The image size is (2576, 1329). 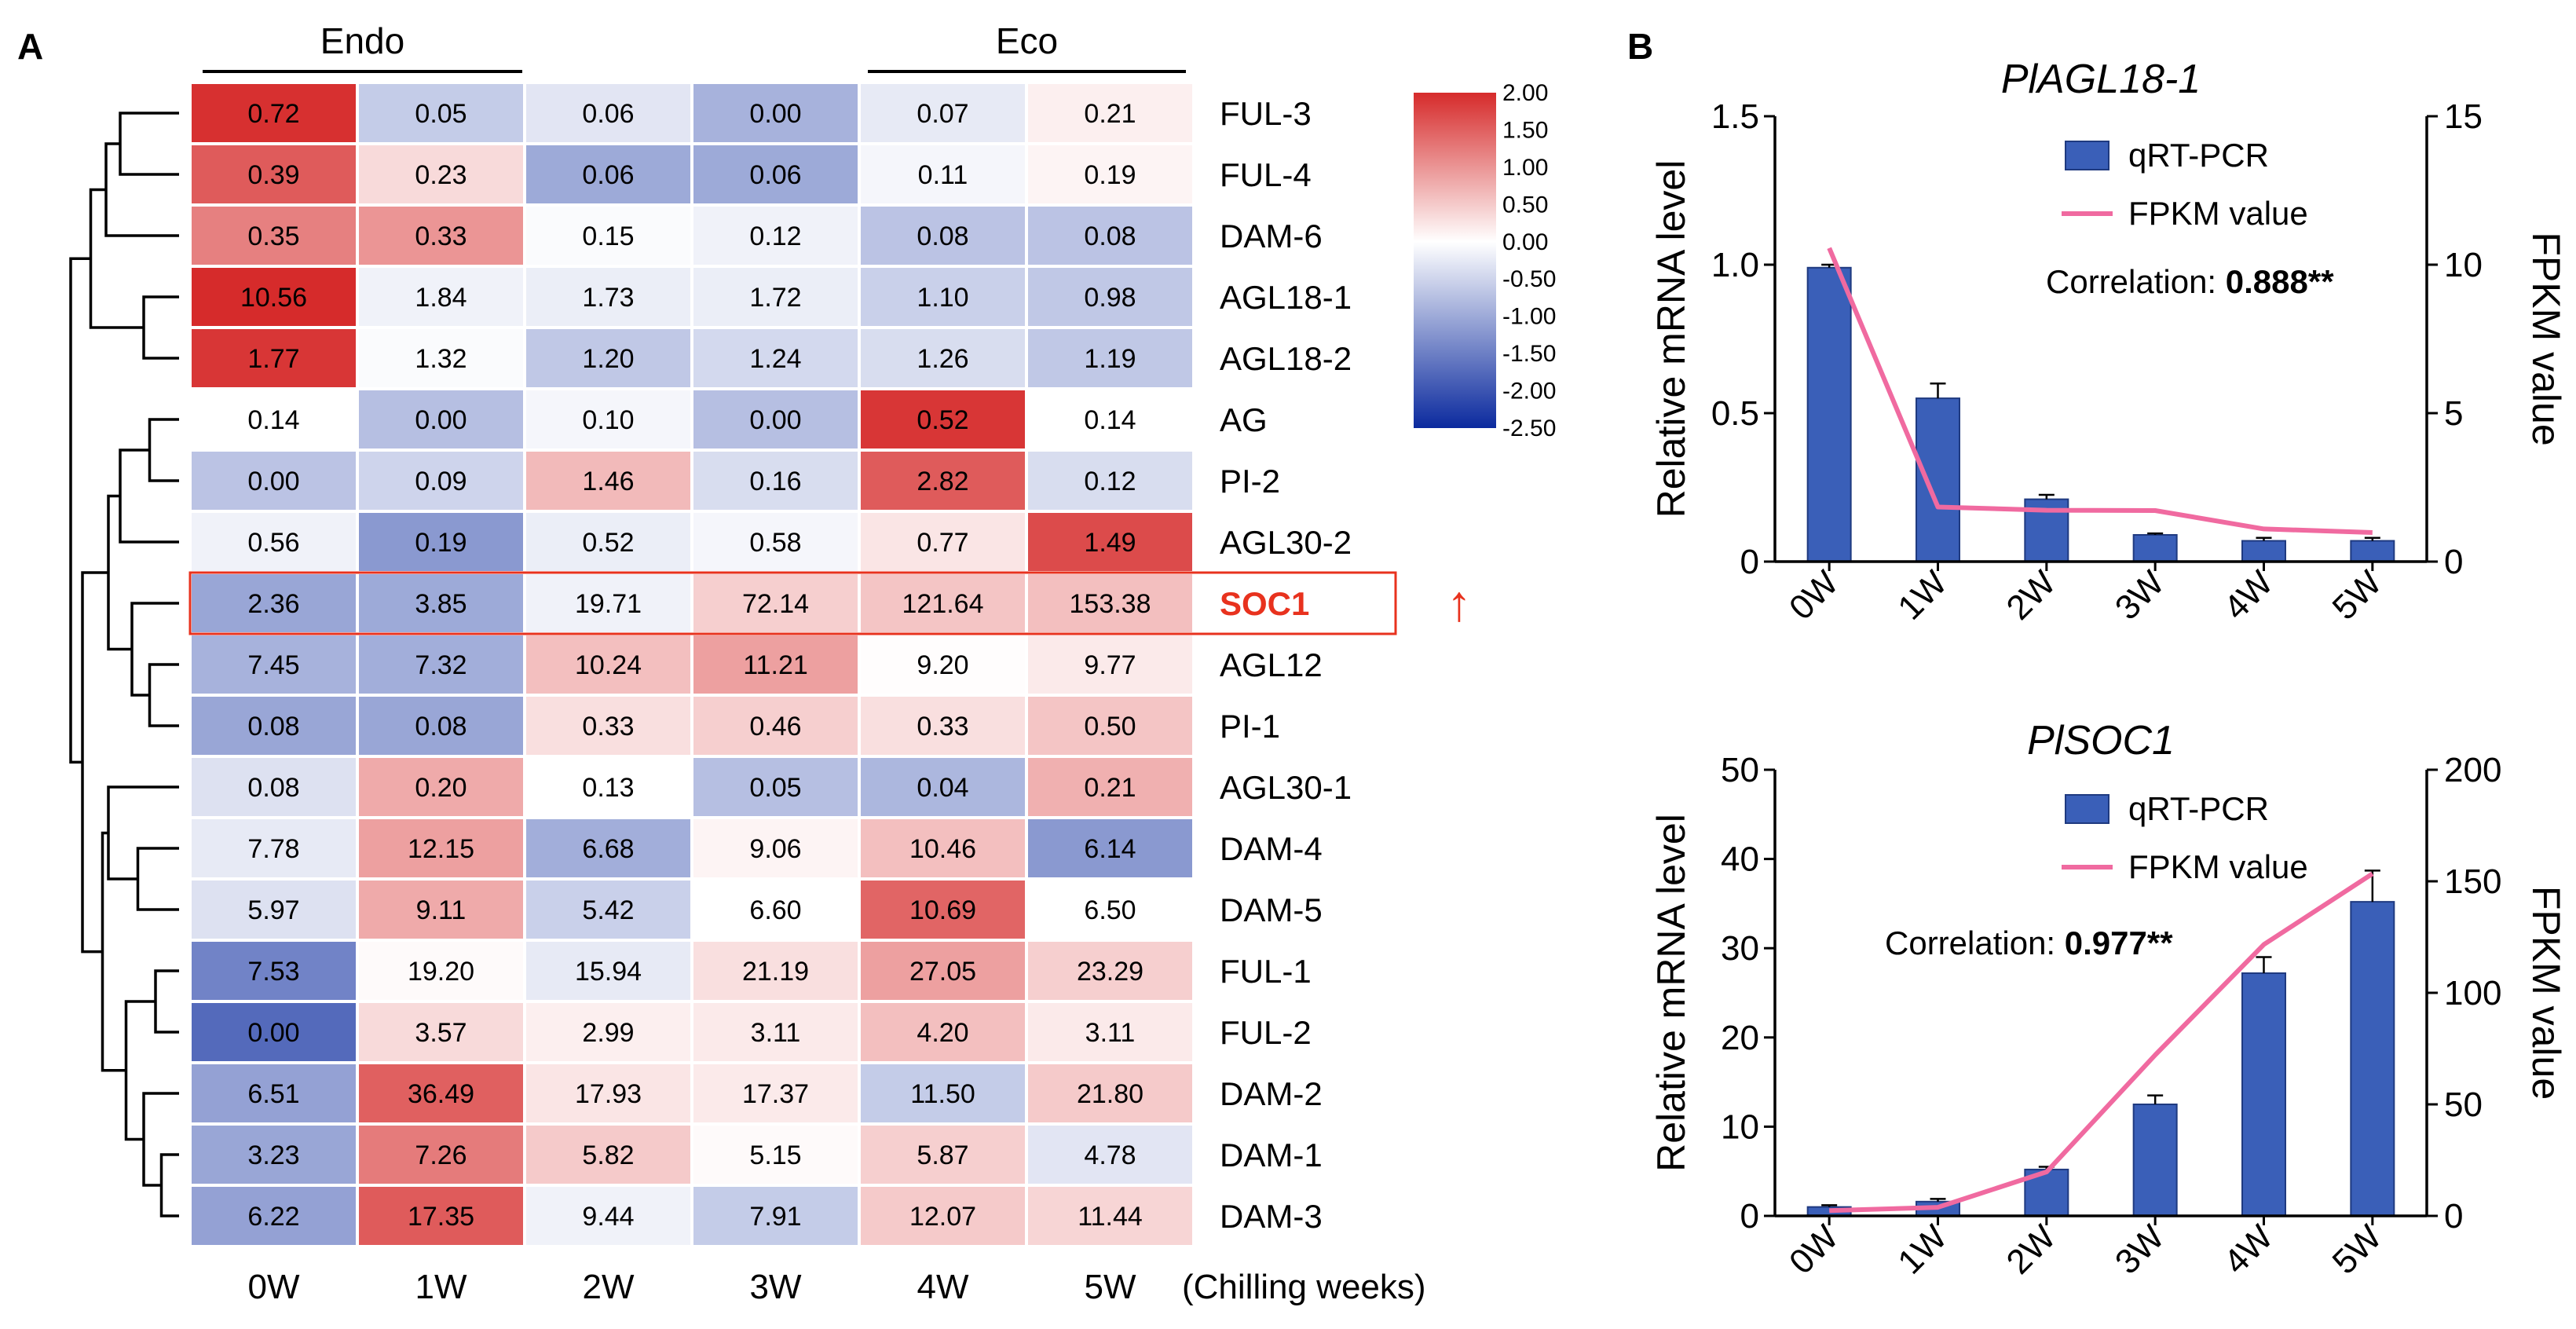 I want to click on cell-value: 0.10, so click(x=608, y=420).